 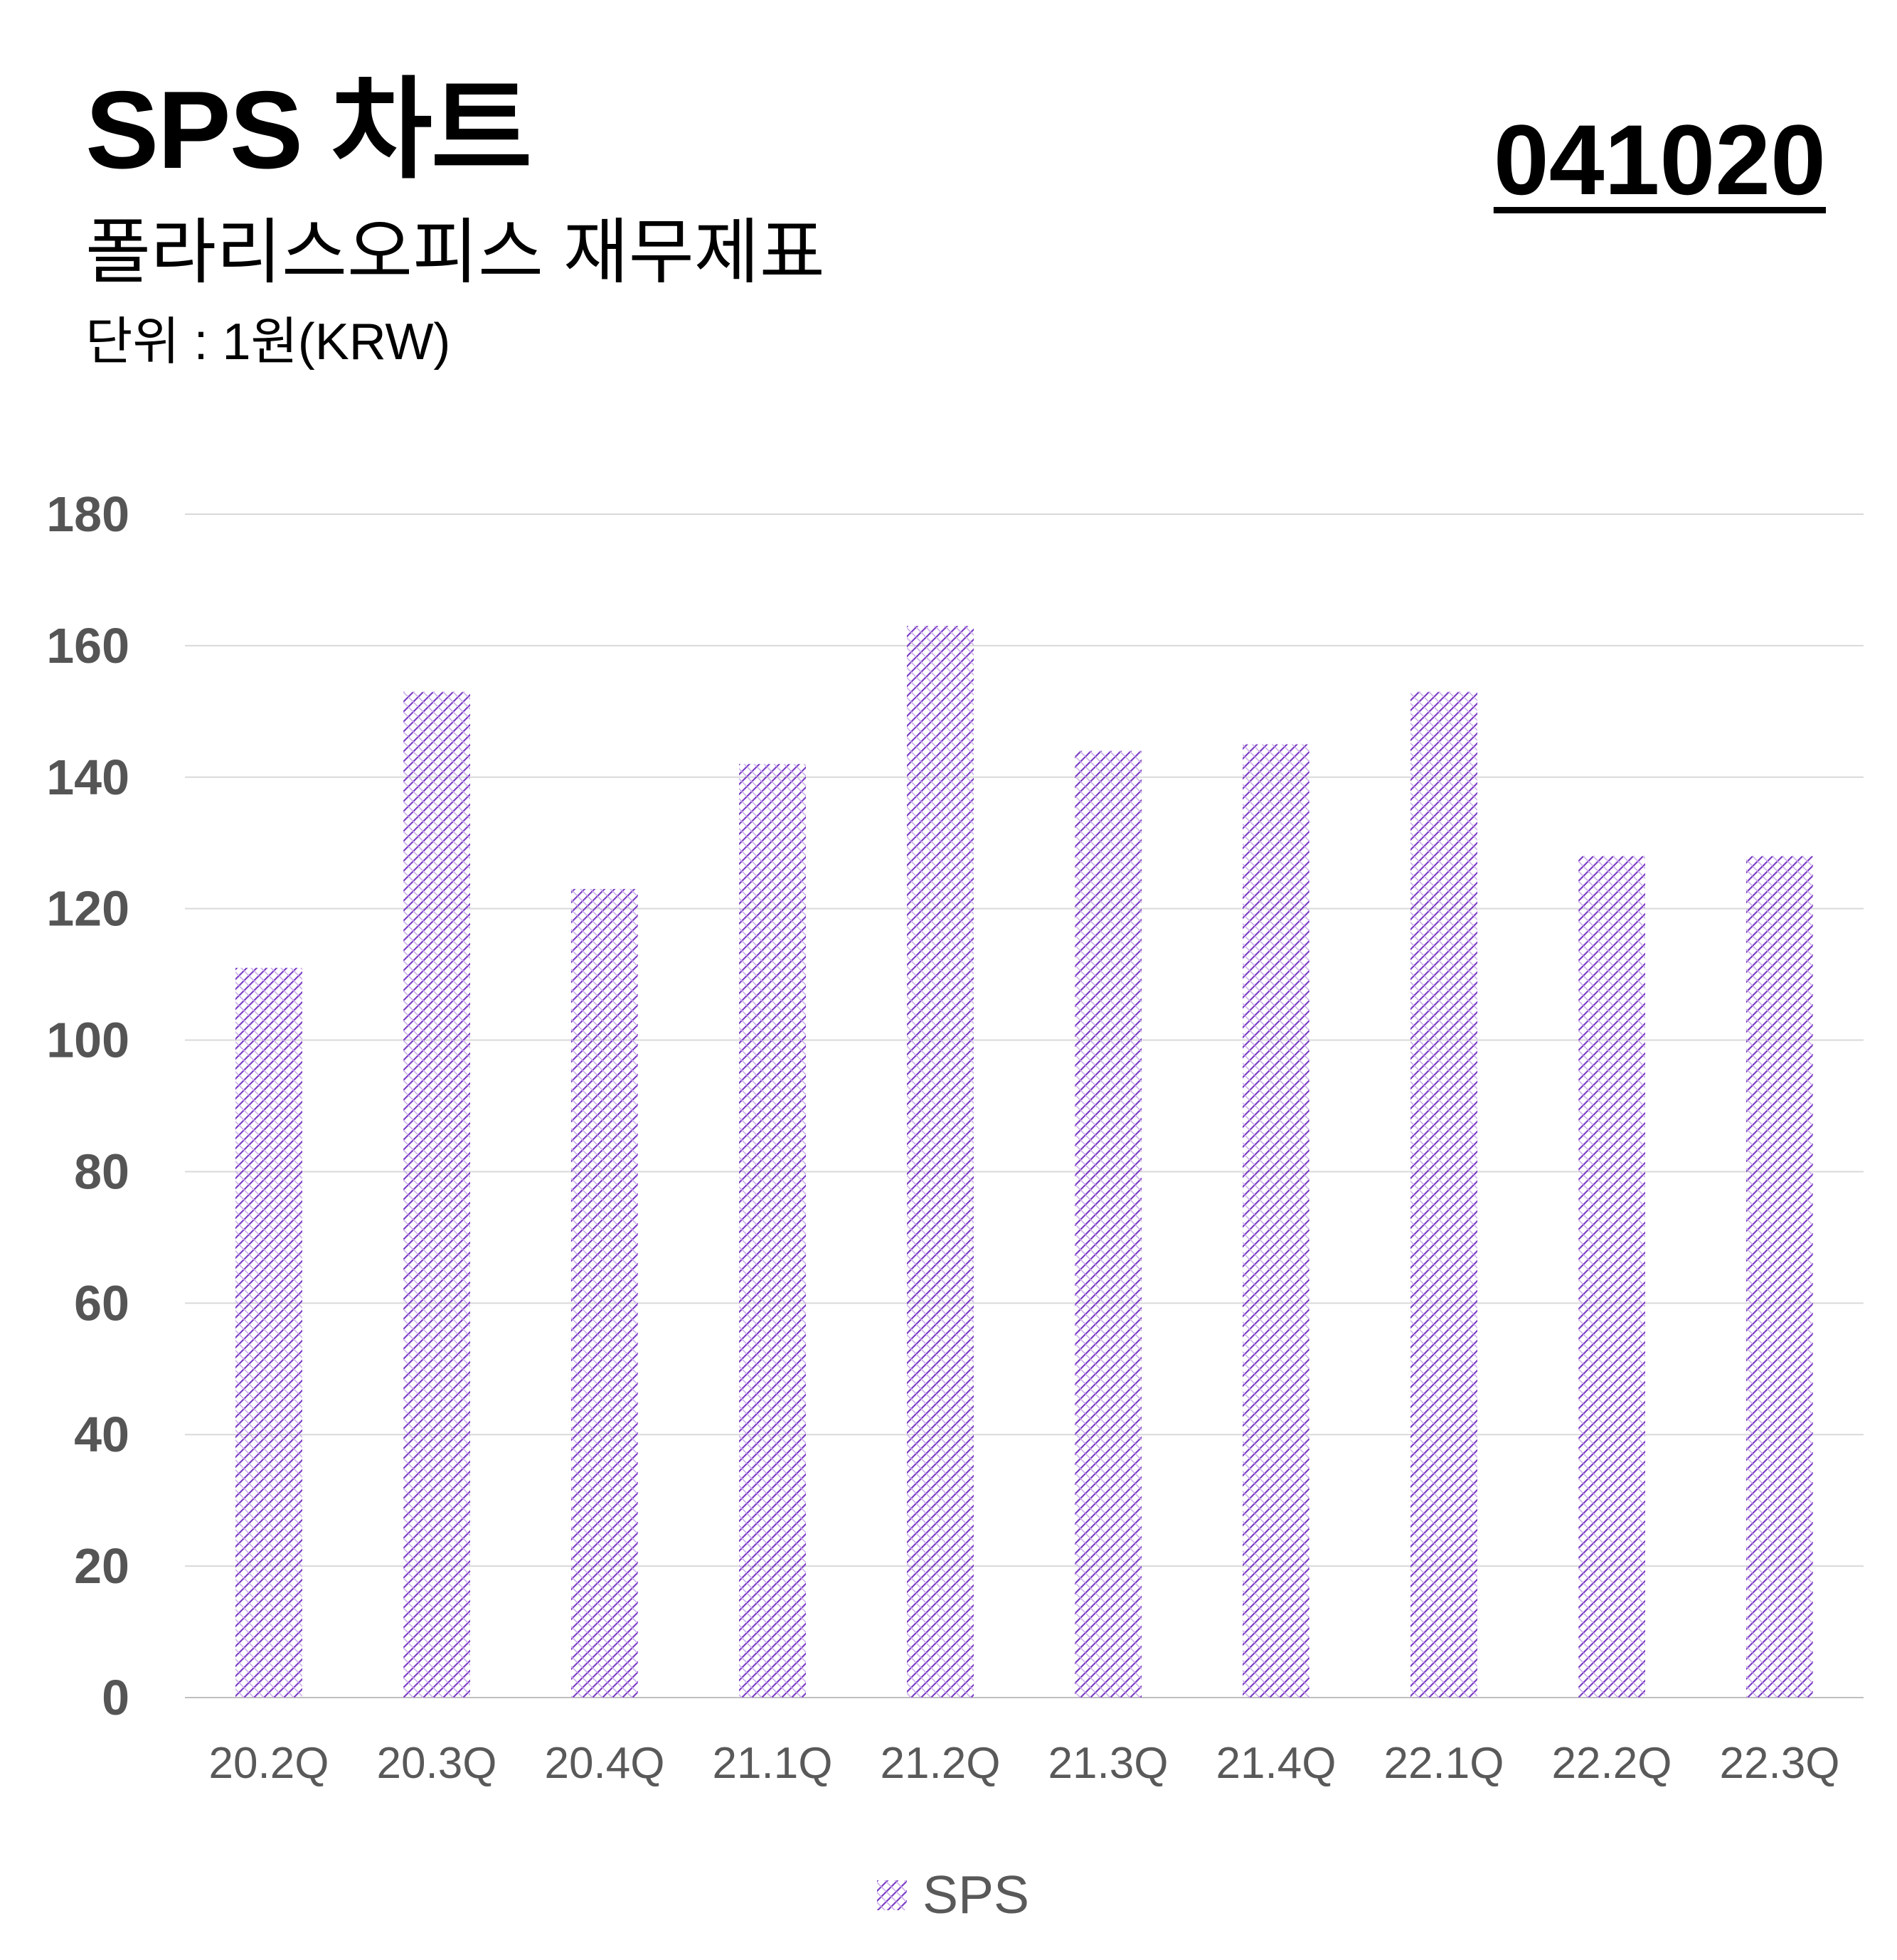 I want to click on x-tick-label: 22.3Q, so click(x=1780, y=1763).